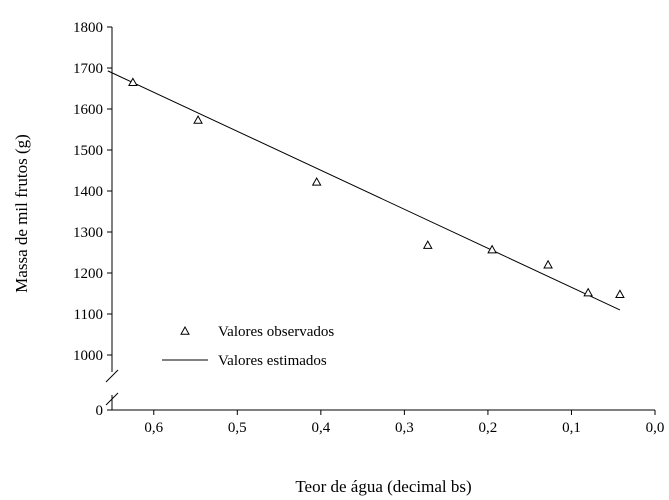 Image resolution: width=669 pixels, height=500 pixels. What do you see at coordinates (320, 428) in the screenshot?
I see `x-tick-label: 0,4` at bounding box center [320, 428].